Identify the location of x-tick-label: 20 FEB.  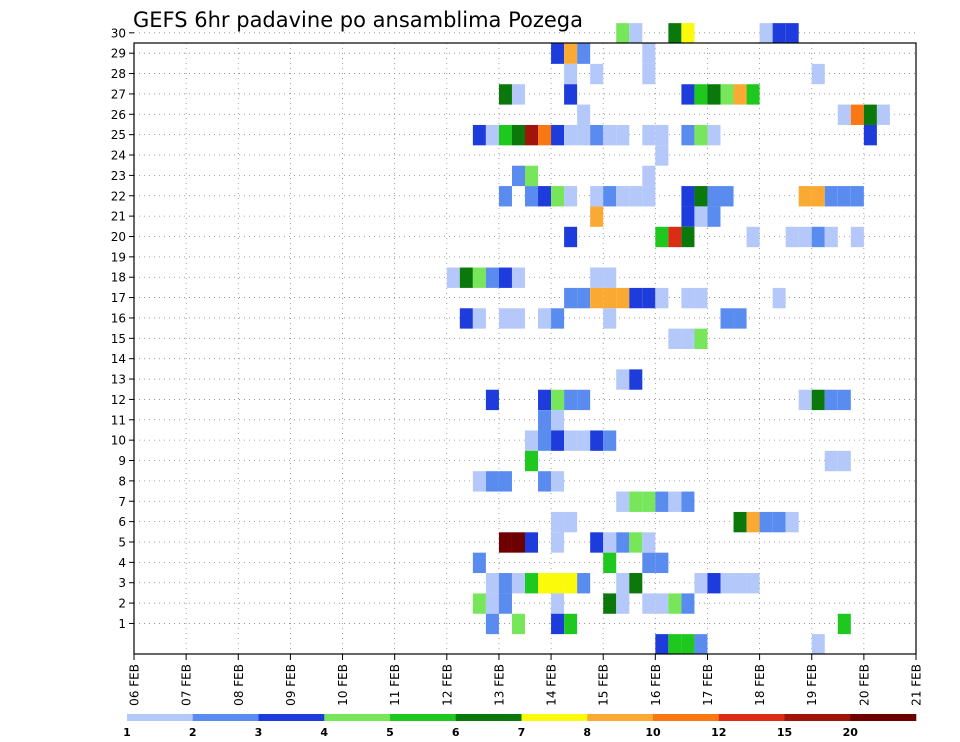
(864, 685).